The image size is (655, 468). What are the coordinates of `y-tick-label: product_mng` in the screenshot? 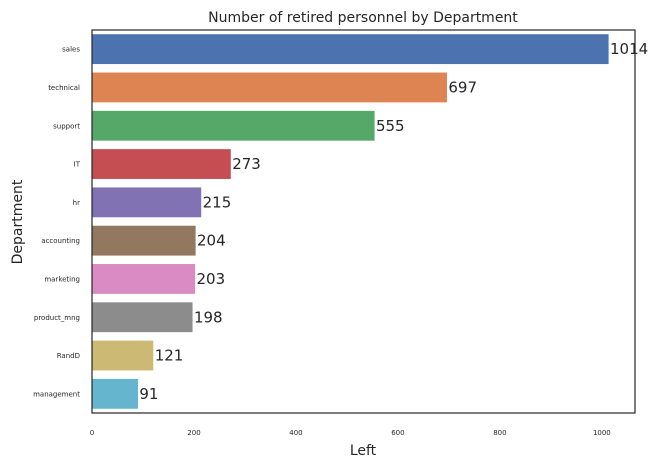 It's located at (57, 318).